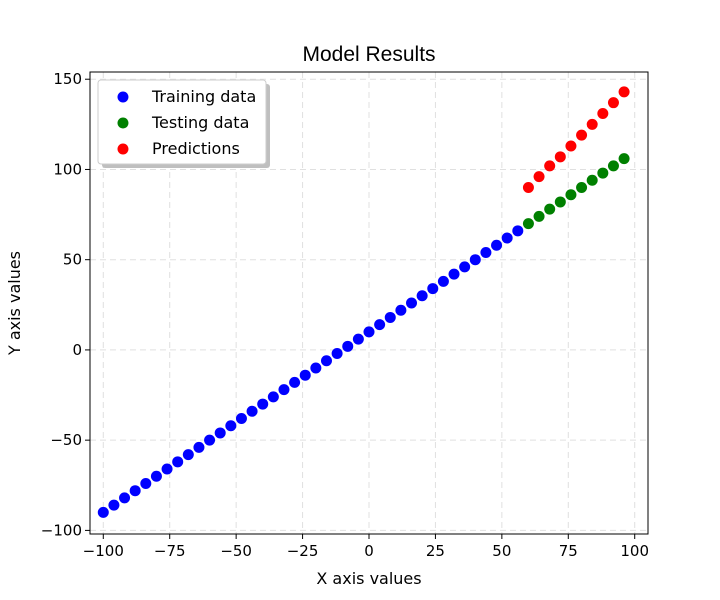 The image size is (720, 600). Describe the element at coordinates (66, 440) in the screenshot. I see `y-tick-label: −50` at that location.